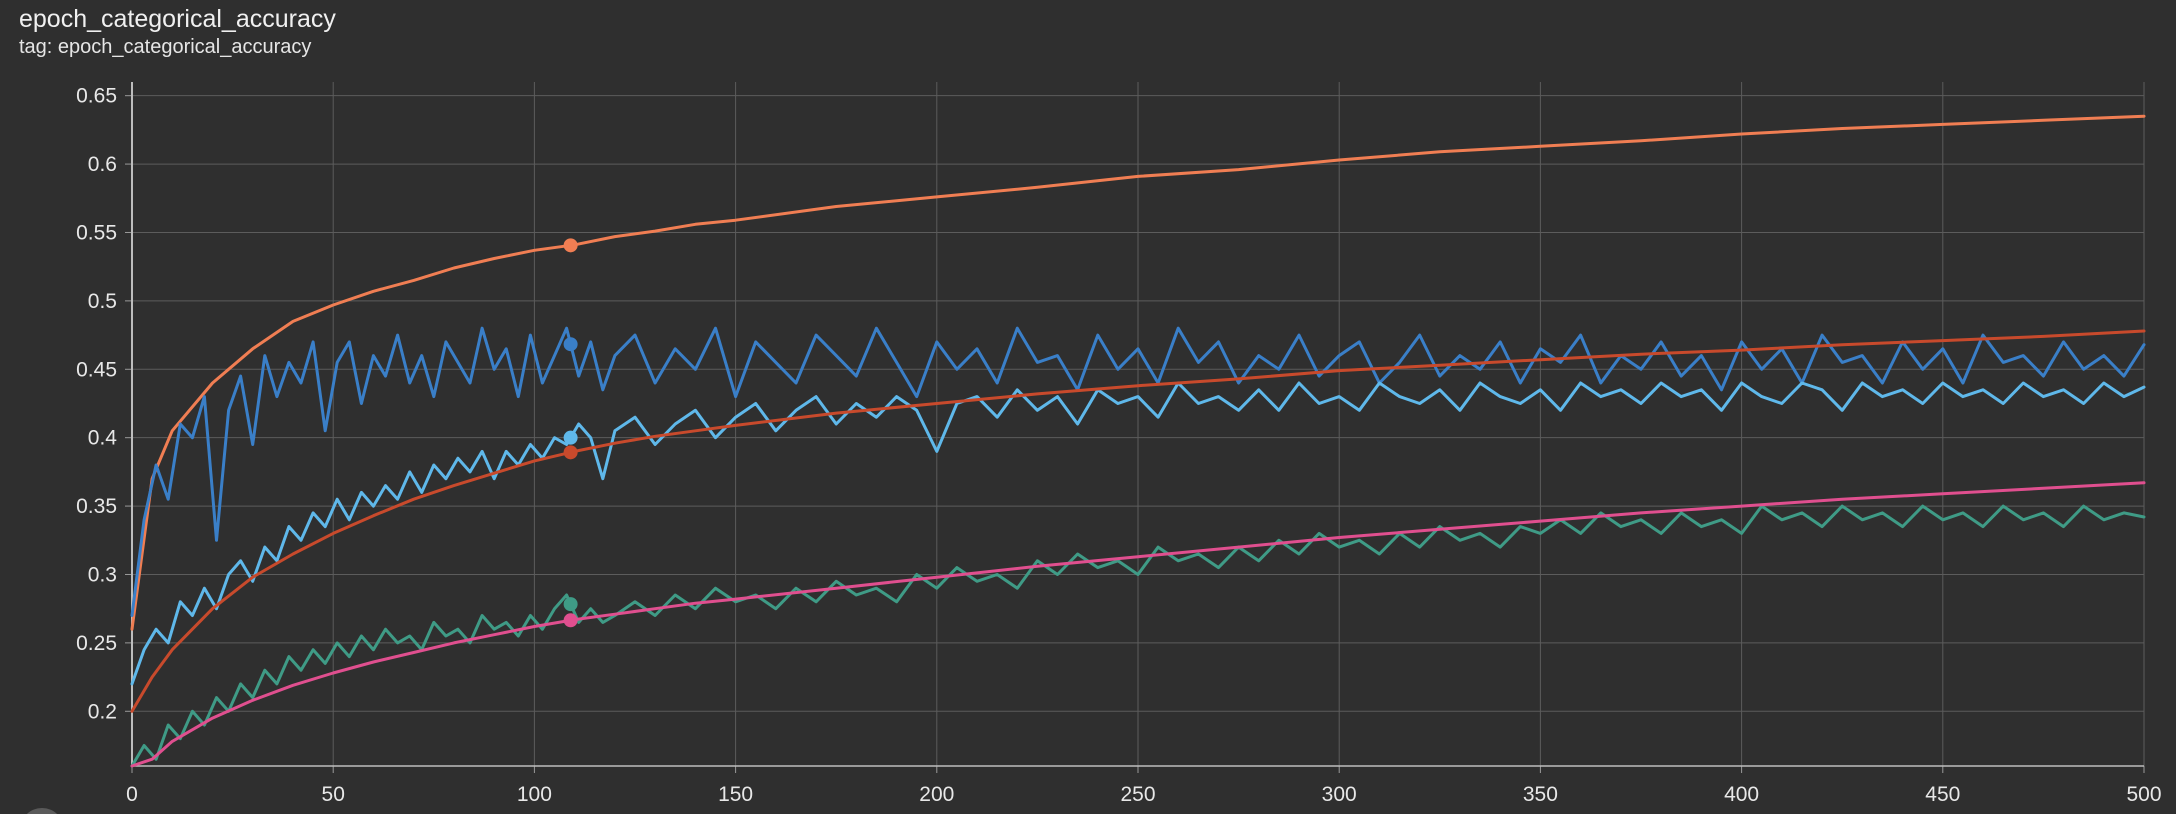 This screenshot has height=814, width=2176. What do you see at coordinates (102, 301) in the screenshot?
I see `y-tick-label: 0.5` at bounding box center [102, 301].